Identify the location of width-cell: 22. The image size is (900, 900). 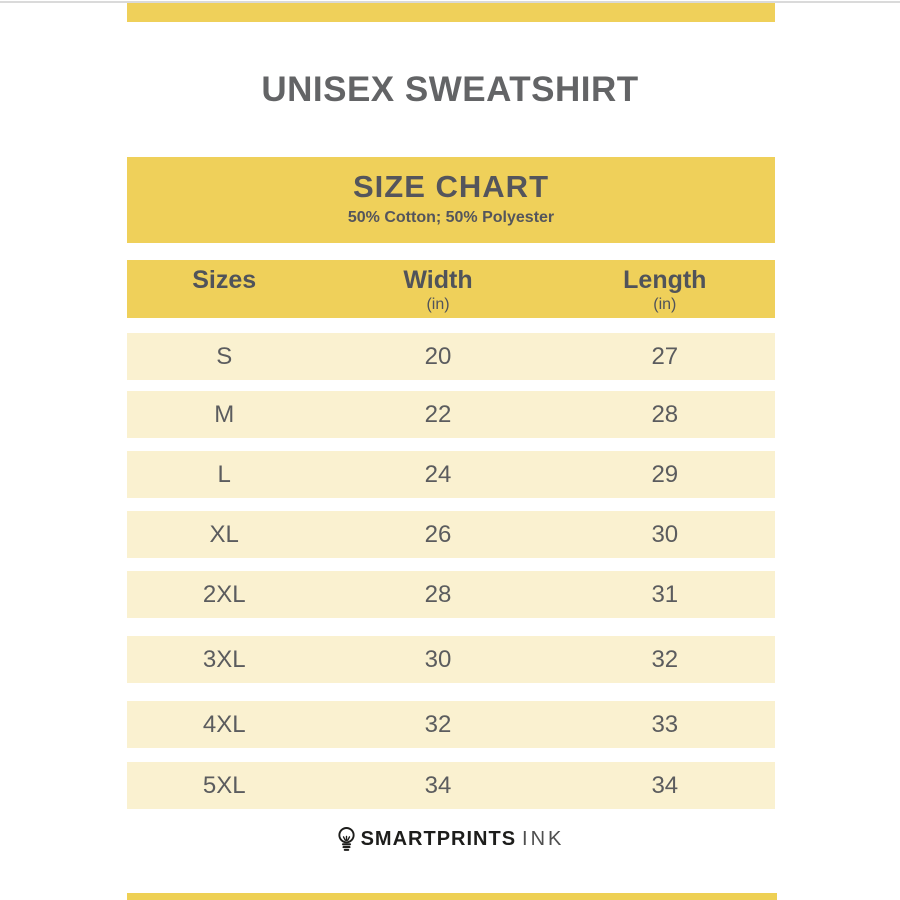
(438, 414).